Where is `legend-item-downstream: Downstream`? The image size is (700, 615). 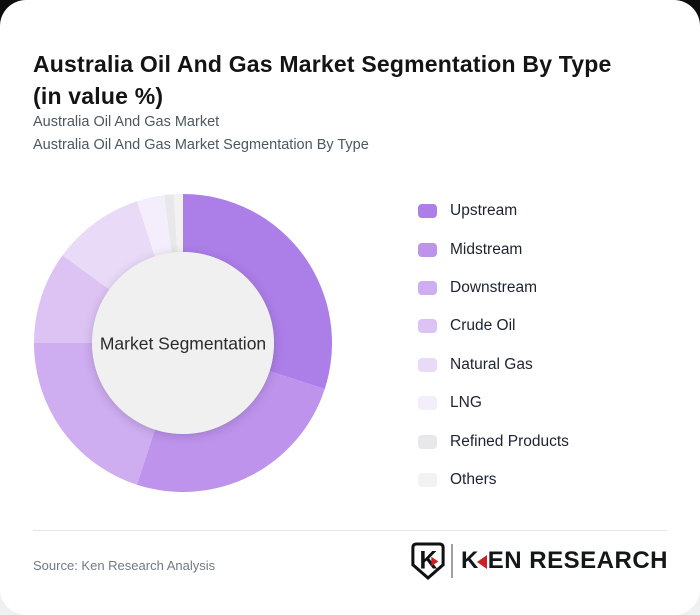
legend-item-downstream: Downstream is located at coordinates (493, 288).